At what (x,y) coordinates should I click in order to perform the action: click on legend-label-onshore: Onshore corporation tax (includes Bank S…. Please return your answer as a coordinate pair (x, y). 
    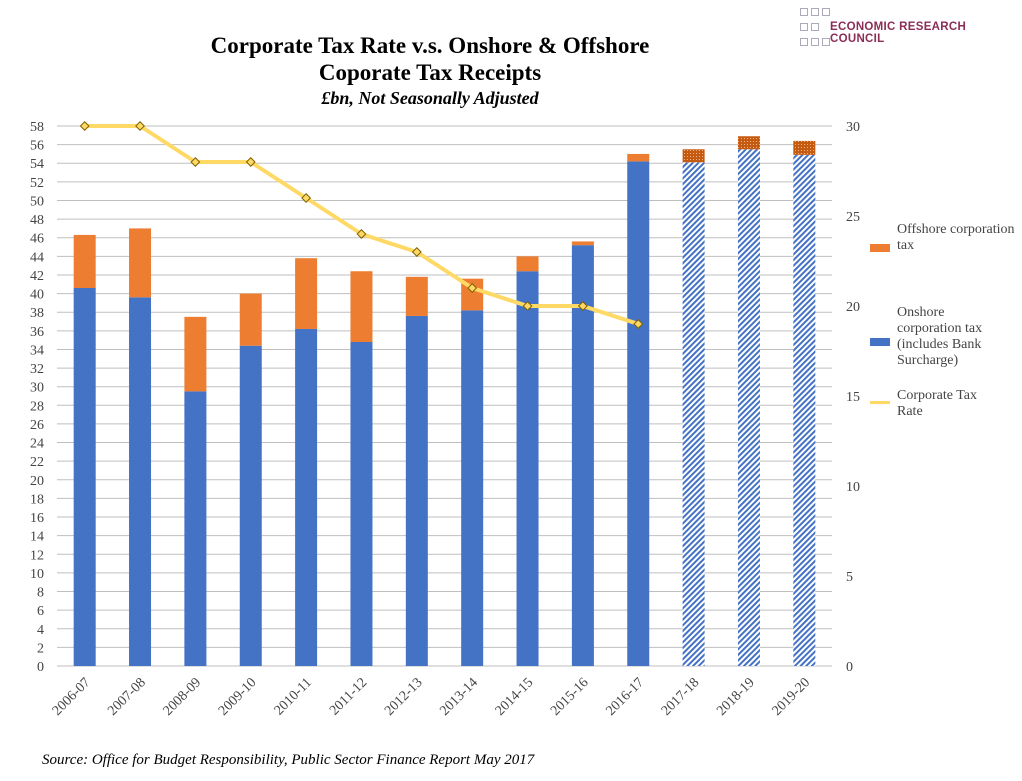
    Looking at the image, I should click on (940, 336).